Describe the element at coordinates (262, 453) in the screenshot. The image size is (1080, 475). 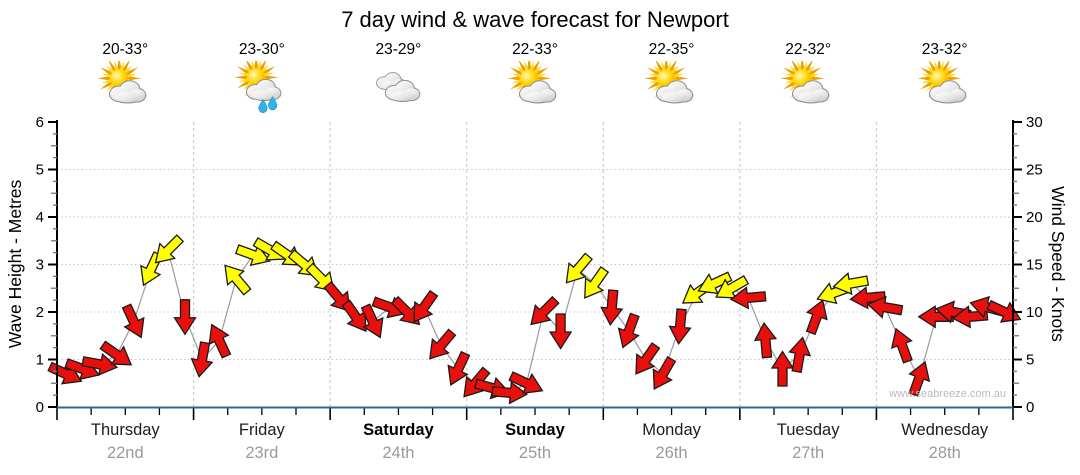
I see `day-date: 23rd` at that location.